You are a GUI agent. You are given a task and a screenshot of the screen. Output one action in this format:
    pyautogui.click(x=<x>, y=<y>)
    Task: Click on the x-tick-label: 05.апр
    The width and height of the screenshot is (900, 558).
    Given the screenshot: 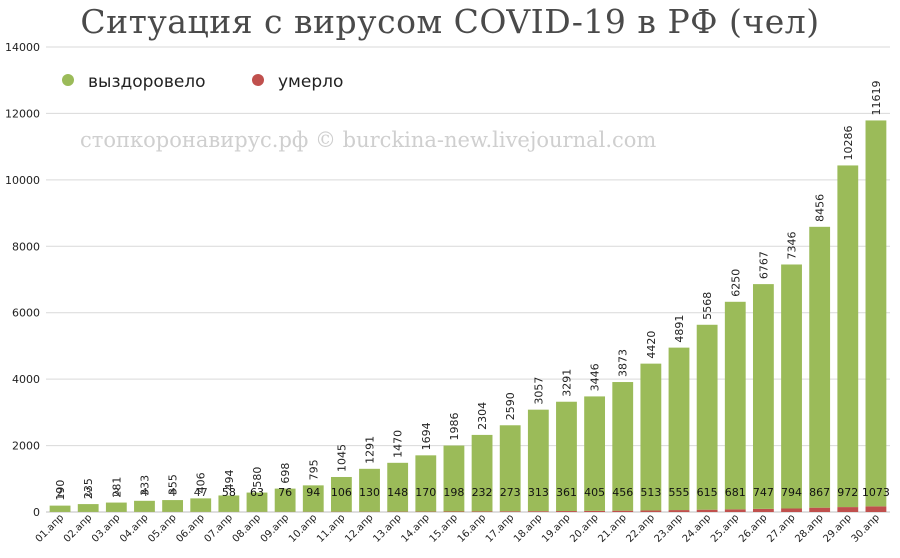 What is the action you would take?
    pyautogui.click(x=162, y=528)
    